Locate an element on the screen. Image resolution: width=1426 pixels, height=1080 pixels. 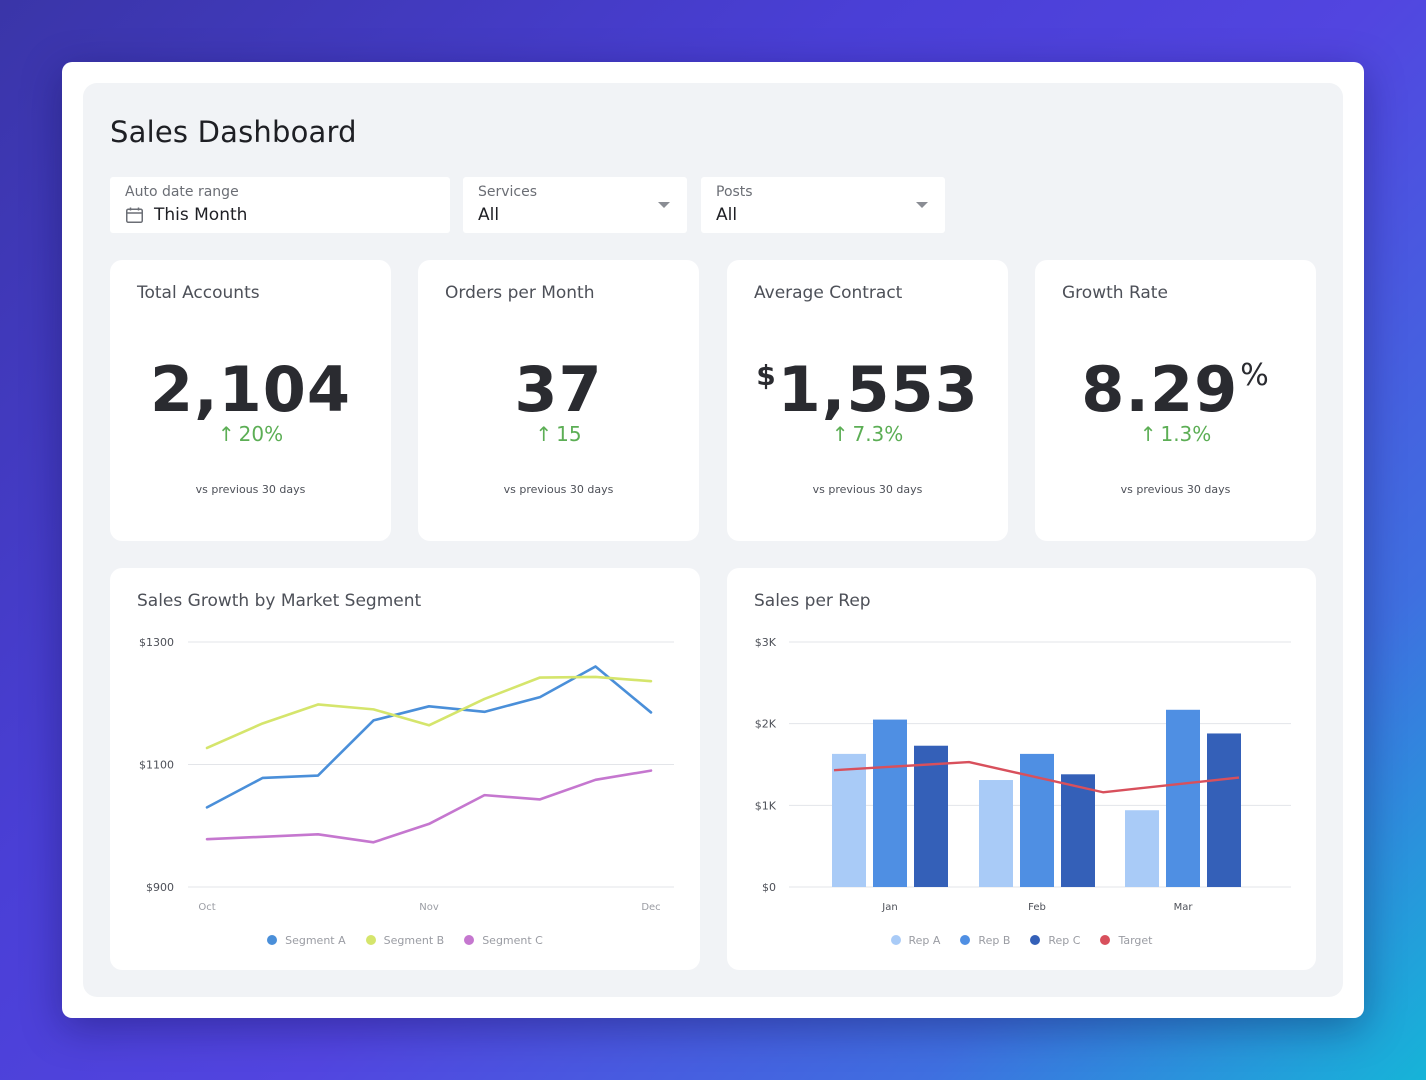
kpi-delta: ↑ 7.3% is located at coordinates (867, 434).